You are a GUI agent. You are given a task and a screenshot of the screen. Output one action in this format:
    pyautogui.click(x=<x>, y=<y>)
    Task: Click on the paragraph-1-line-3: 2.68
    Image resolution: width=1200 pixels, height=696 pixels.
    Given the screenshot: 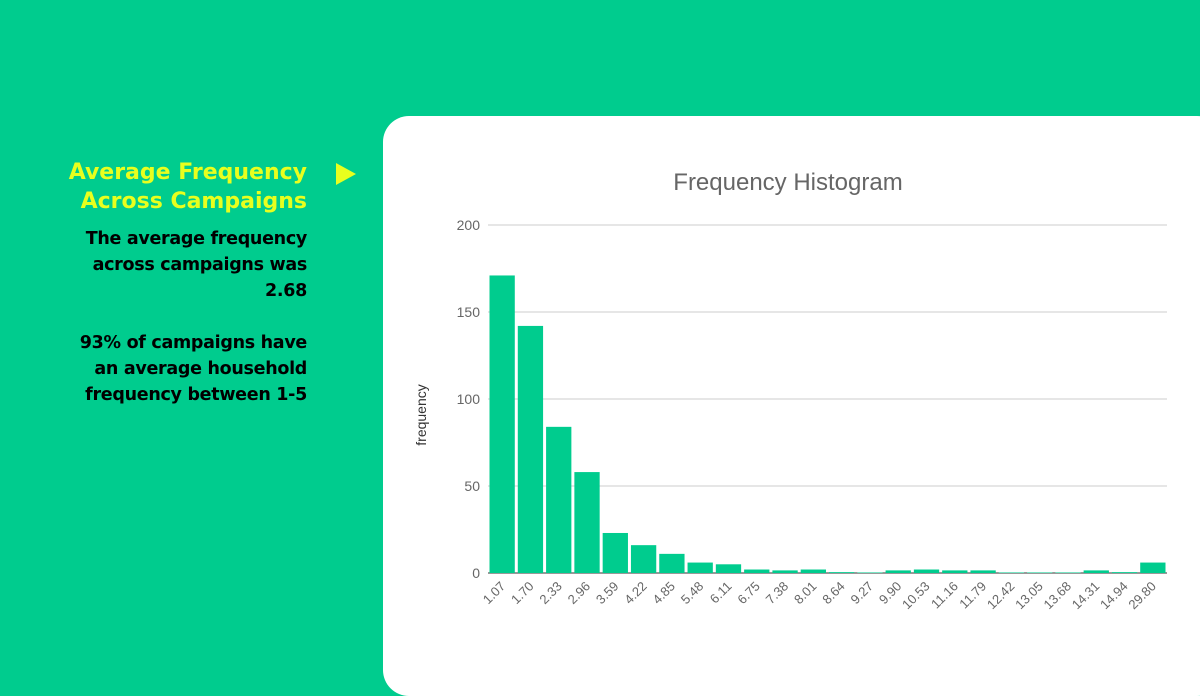 What is the action you would take?
    pyautogui.click(x=286, y=291)
    